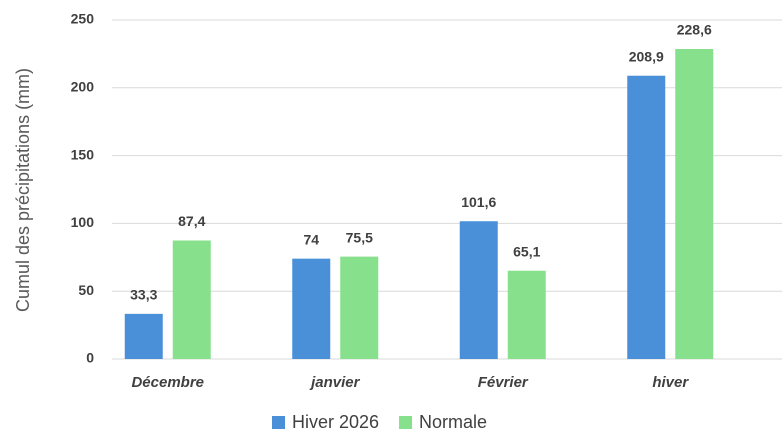  Describe the element at coordinates (526, 251) in the screenshot. I see `data-label: 65,1` at that location.